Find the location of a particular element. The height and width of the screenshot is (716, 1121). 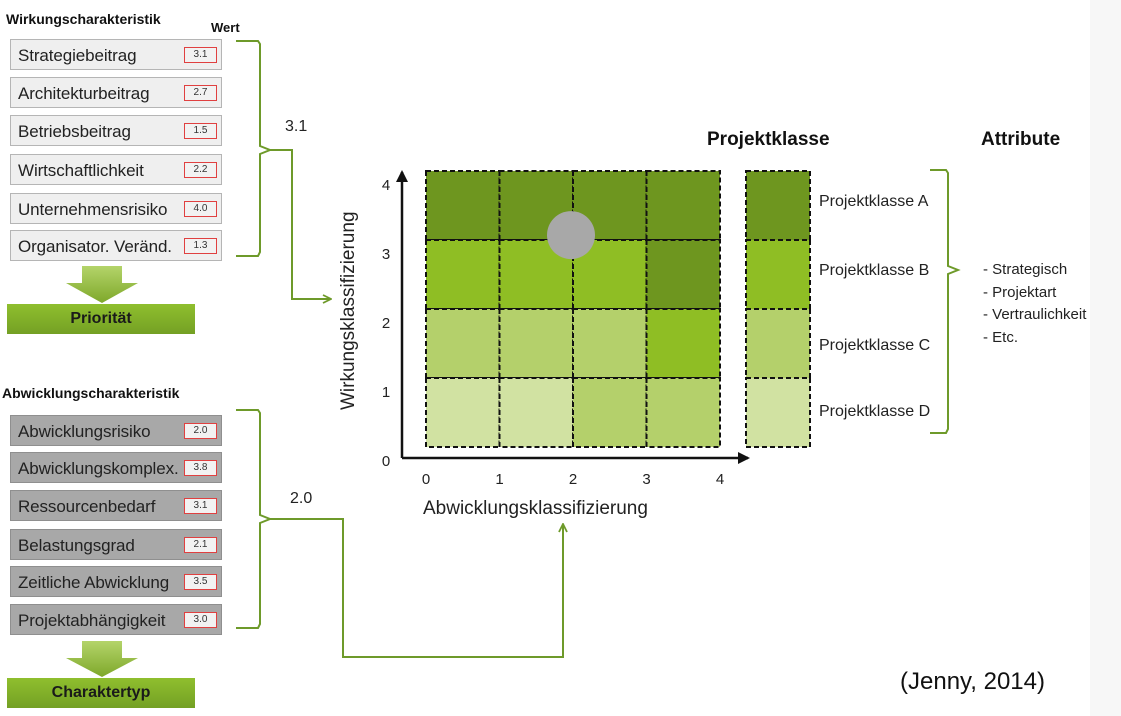

wirkung-brace is located at coordinates (254, 148).